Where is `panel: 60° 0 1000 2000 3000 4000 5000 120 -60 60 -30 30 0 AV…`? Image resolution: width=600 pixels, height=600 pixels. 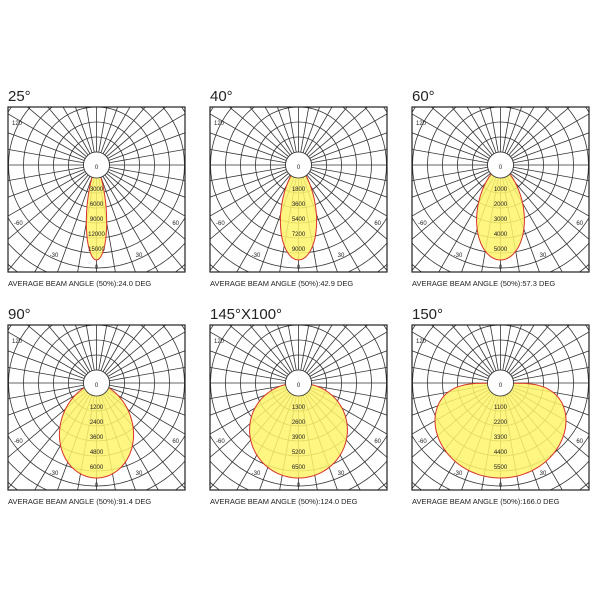
panel: 60° 0 1000 2000 3000 4000 5000 120 -60 60 -30 30 0 AV… is located at coordinates (500, 188).